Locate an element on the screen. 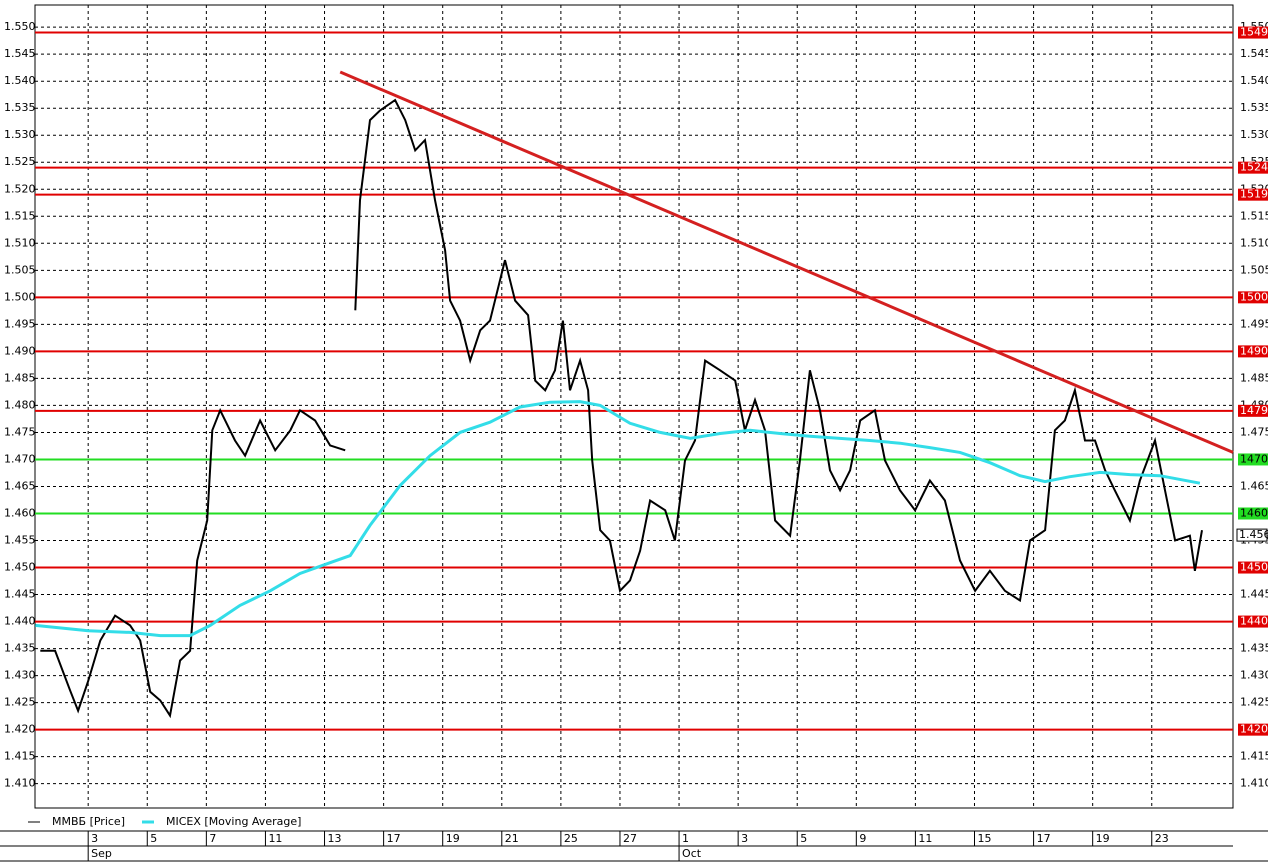 The height and width of the screenshot is (864, 1268). y-tick-label: 1.445 is located at coordinates (20, 594).